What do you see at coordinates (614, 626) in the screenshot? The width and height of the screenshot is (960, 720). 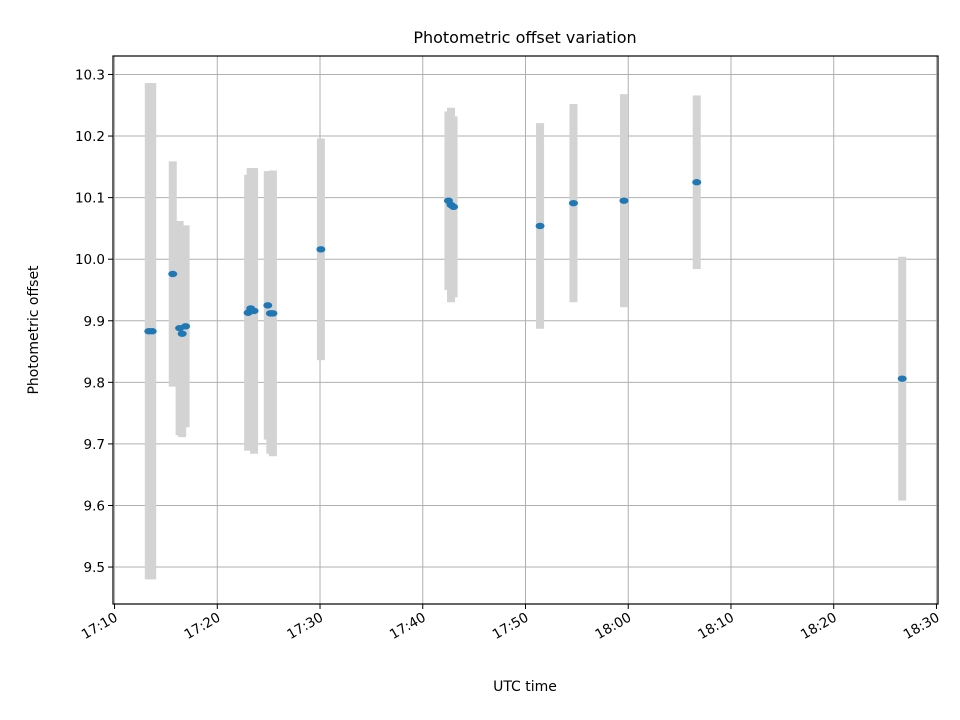 I see `x-tick-label: 18:00` at bounding box center [614, 626].